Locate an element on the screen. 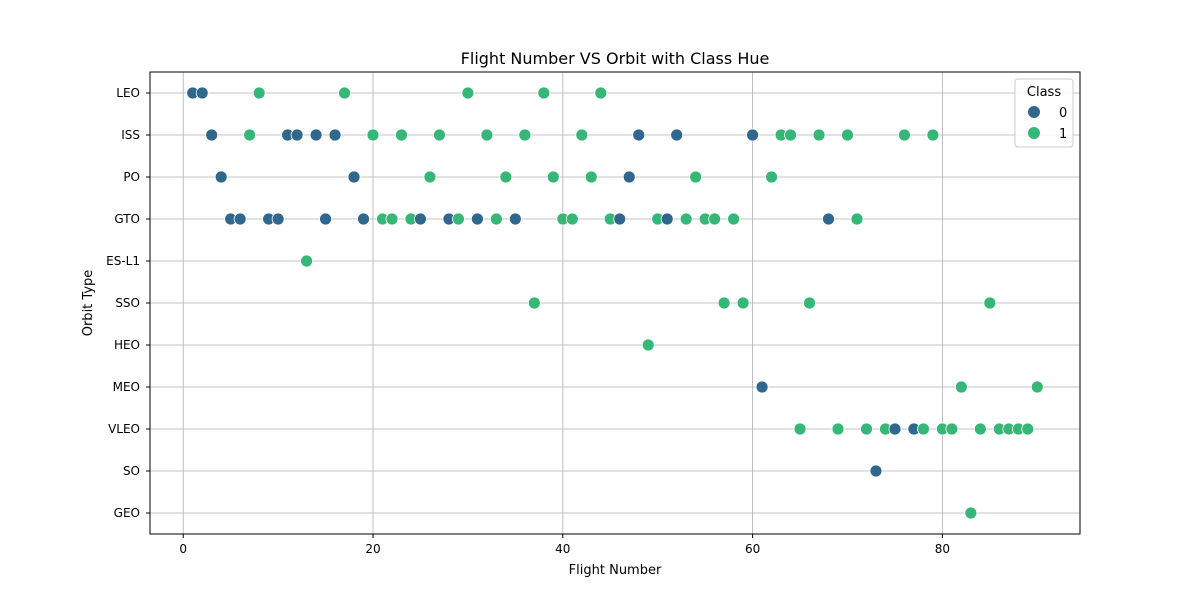 Image resolution: width=1200 pixels, height=600 pixels. x-tick-label: 20 is located at coordinates (372, 549).